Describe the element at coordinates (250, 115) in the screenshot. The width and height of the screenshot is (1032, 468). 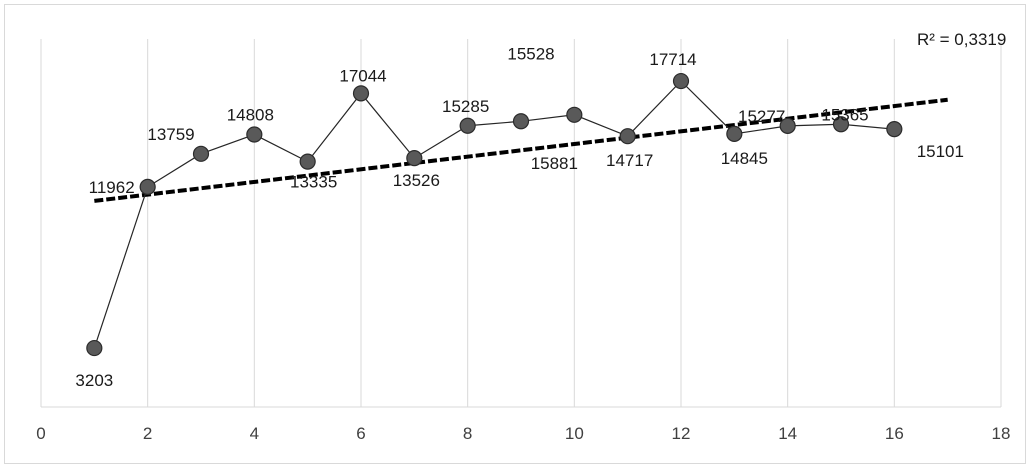
I see `data-label-4: 14808` at that location.